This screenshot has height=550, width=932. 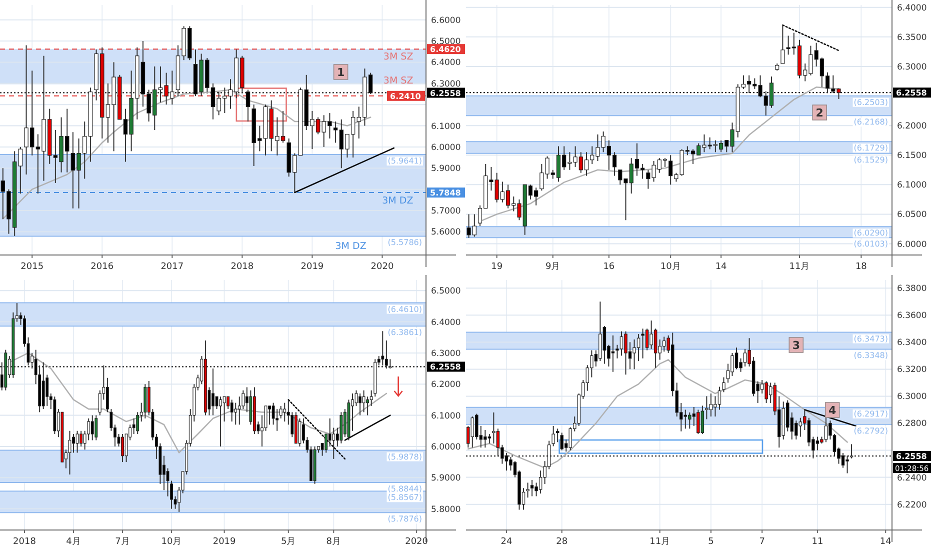 What do you see at coordinates (711, 542) in the screenshot?
I see `x-tick-label: 5` at bounding box center [711, 542].